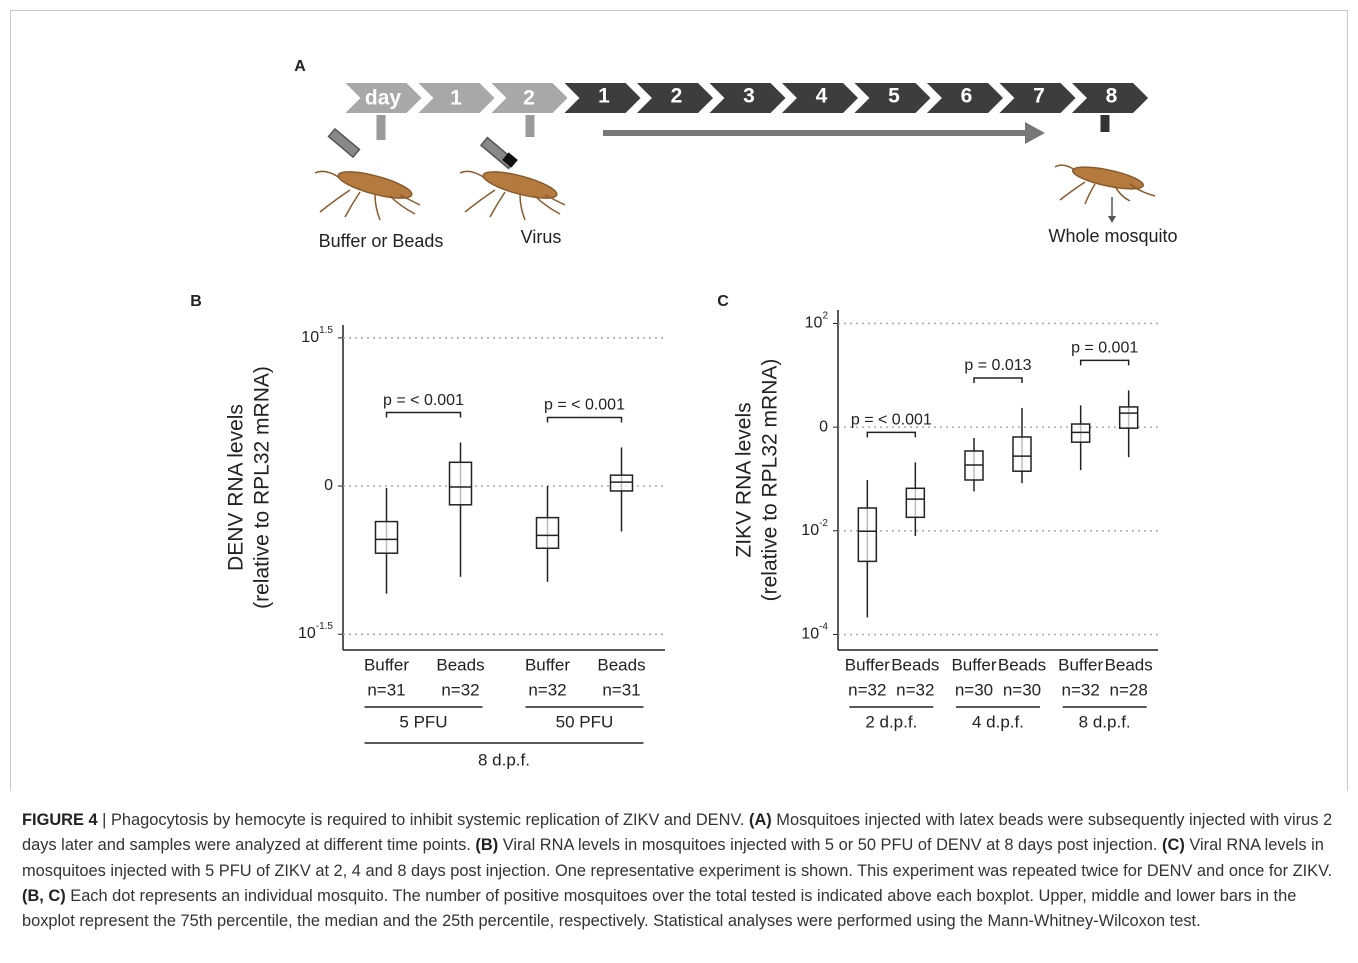 Image resolution: width=1358 pixels, height=963 pixels. What do you see at coordinates (236, 487) in the screenshot?
I see `y-axis-title: DENV RNA levels` at bounding box center [236, 487].